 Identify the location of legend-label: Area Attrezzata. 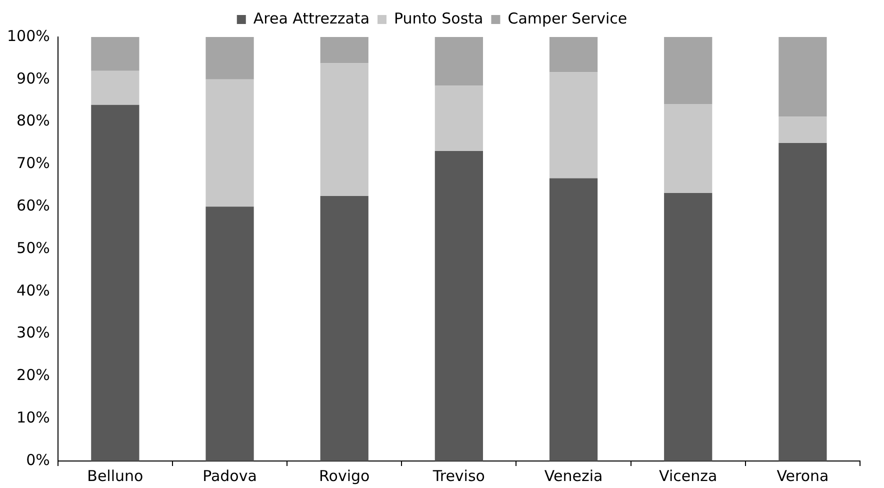
(311, 18).